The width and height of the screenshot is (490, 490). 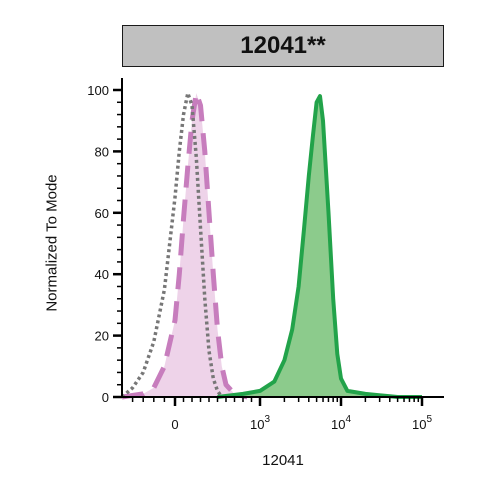 What do you see at coordinates (105, 397) in the screenshot?
I see `y-tick-label: 0` at bounding box center [105, 397].